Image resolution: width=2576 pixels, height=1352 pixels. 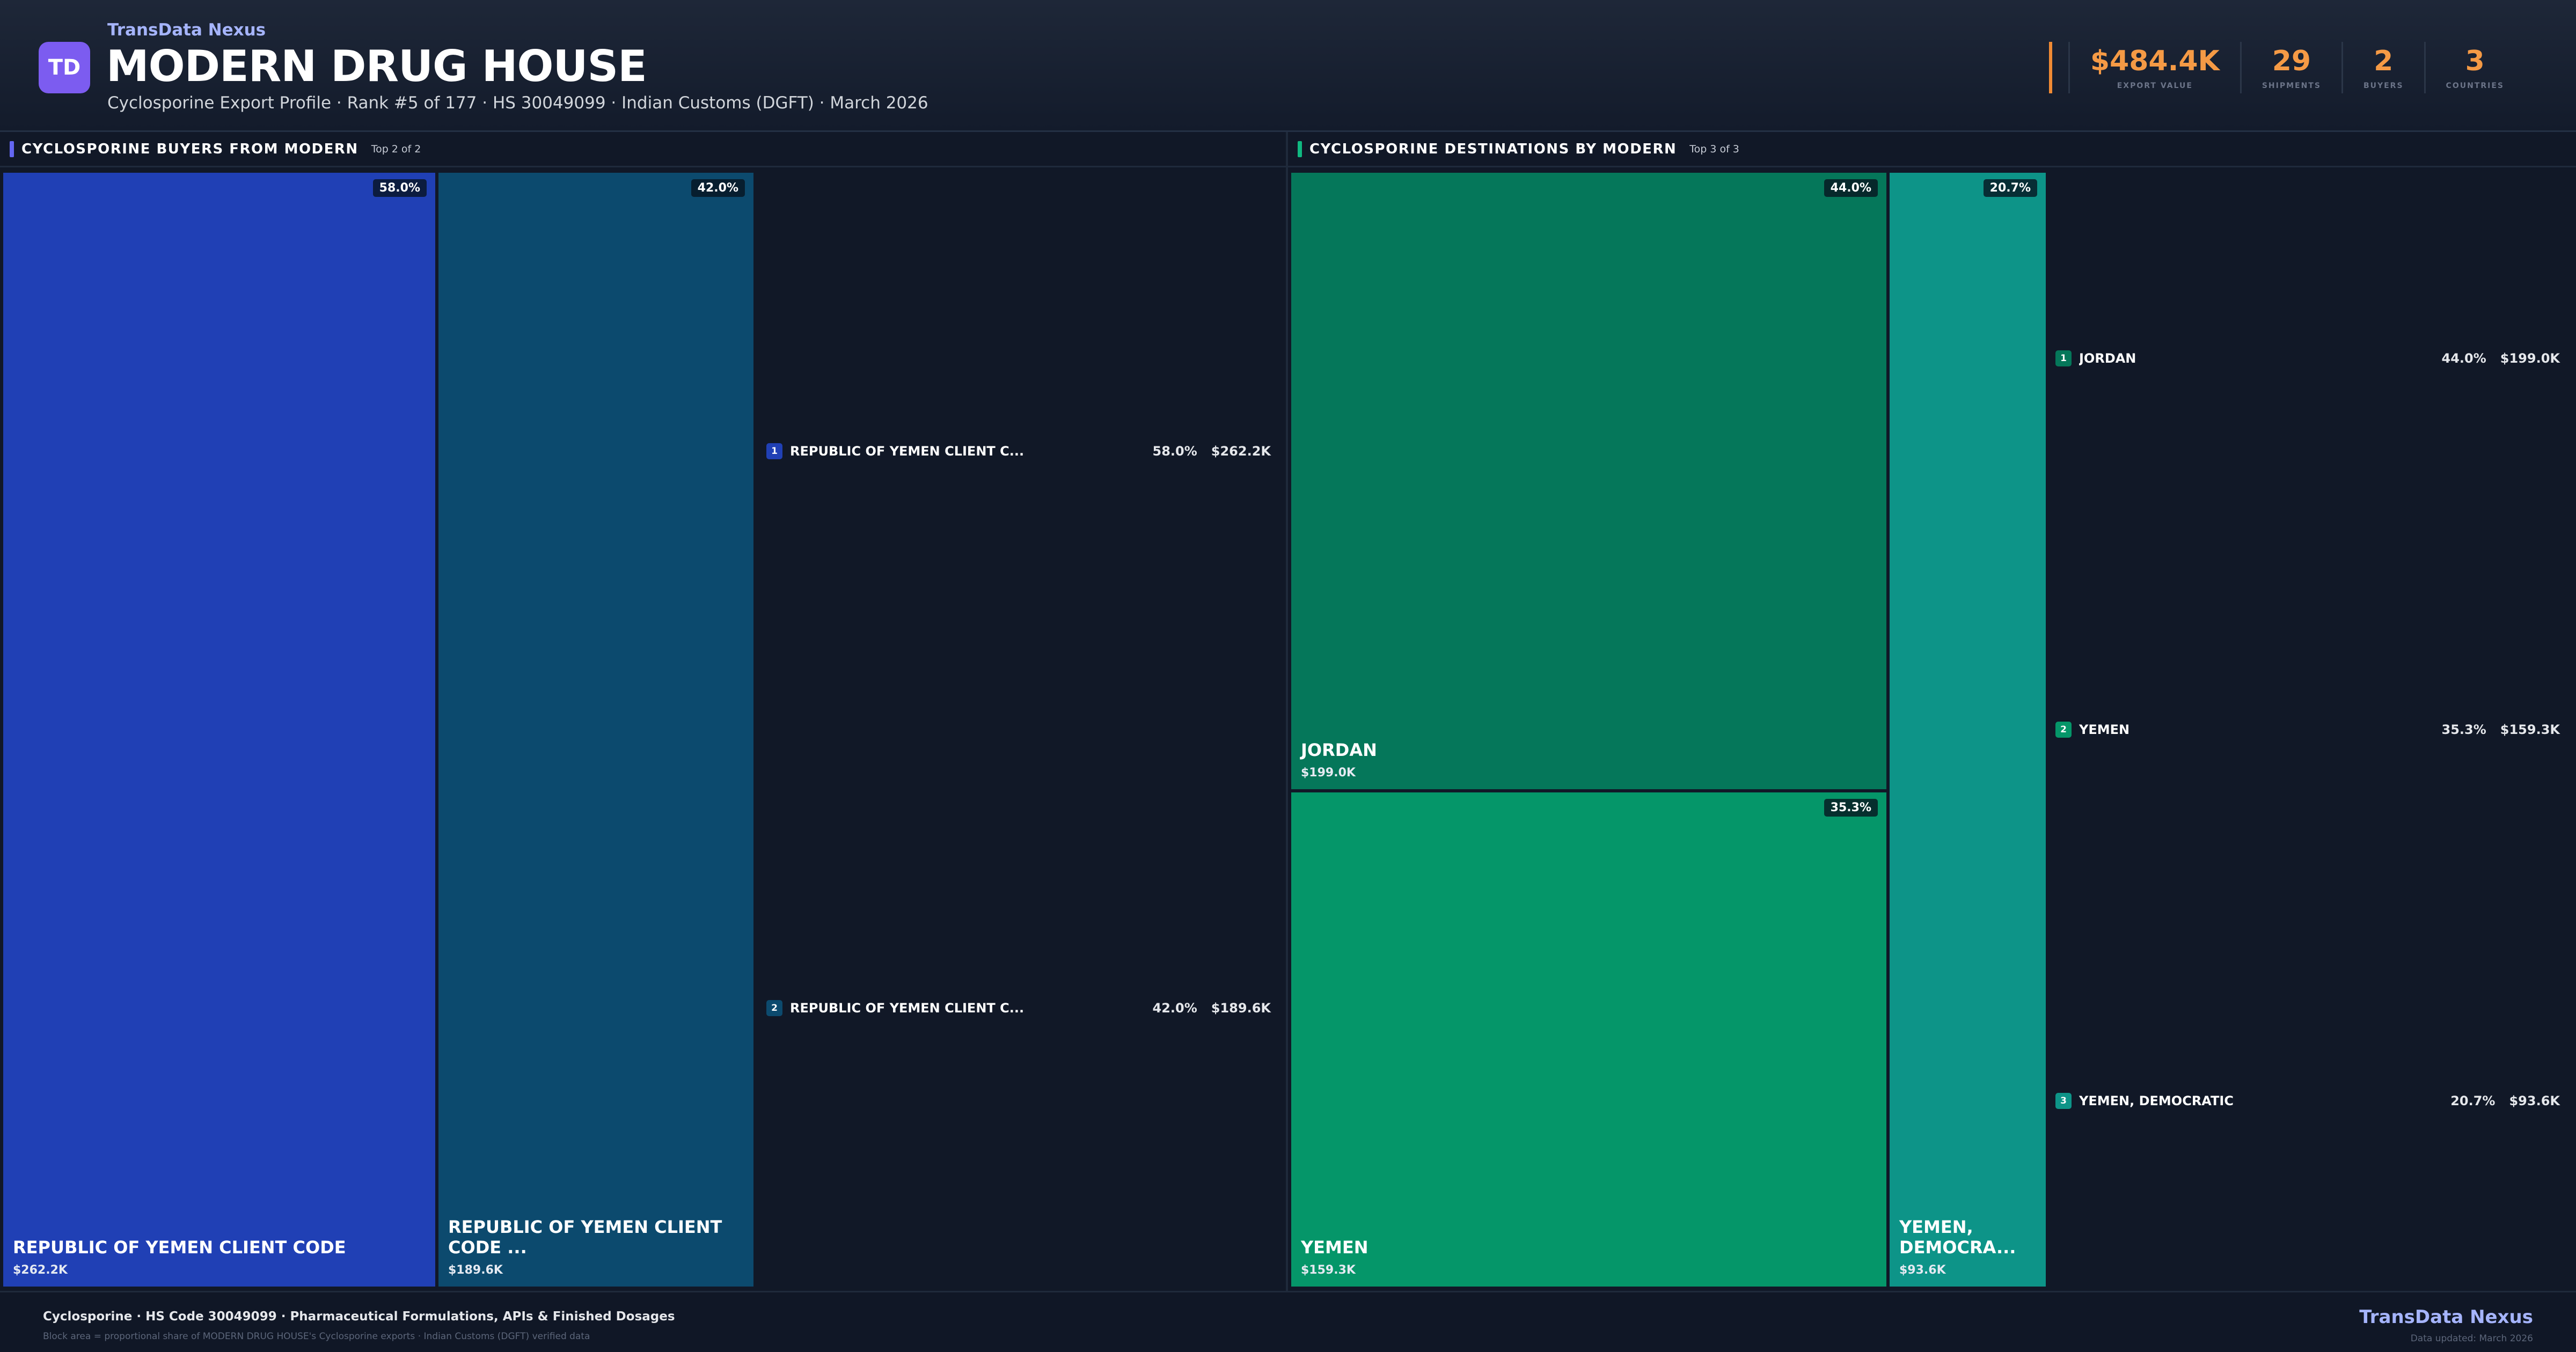 What do you see at coordinates (2307, 358) in the screenshot?
I see `legend-item: 1 JORDAN 44.0% $199.0K` at bounding box center [2307, 358].